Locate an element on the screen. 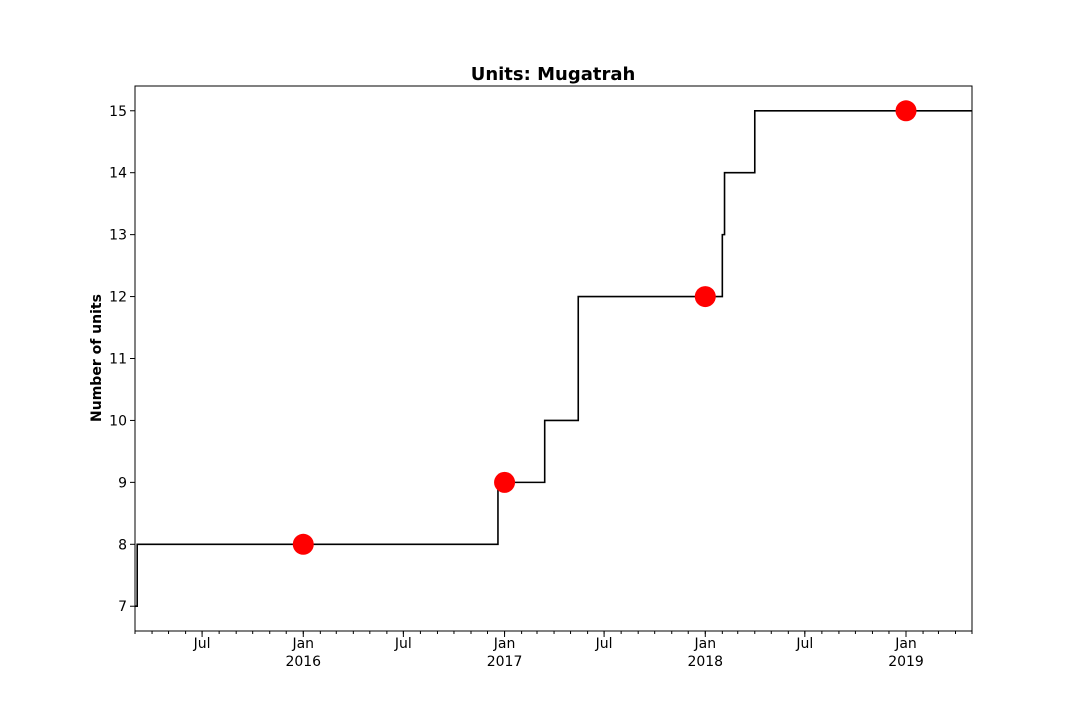 The height and width of the screenshot is (720, 1080). y-tick-label: 12 is located at coordinates (118, 298).